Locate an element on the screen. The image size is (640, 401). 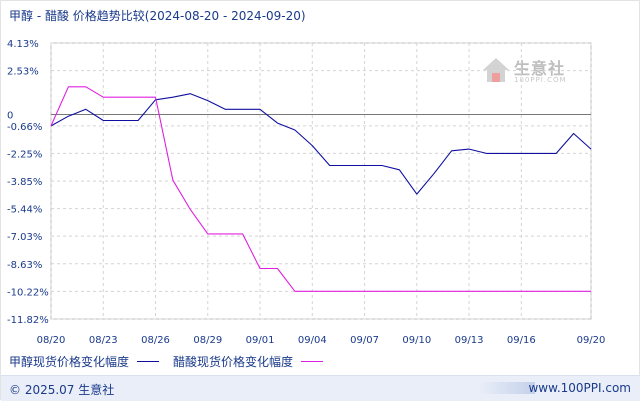
watermark-url: 100PPI.COM is located at coordinates (540, 80).